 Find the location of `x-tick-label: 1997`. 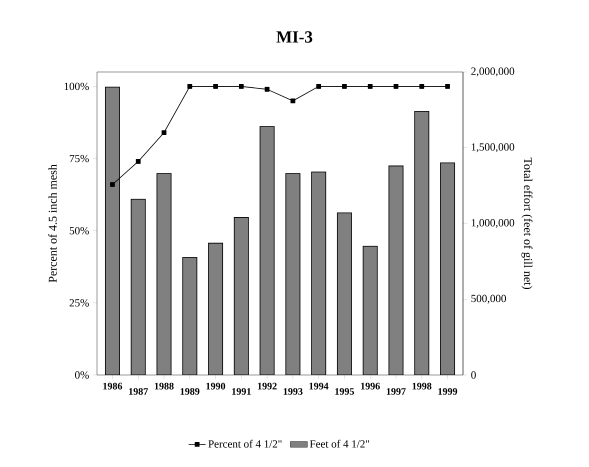

x-tick-label: 1997 is located at coordinates (396, 391).